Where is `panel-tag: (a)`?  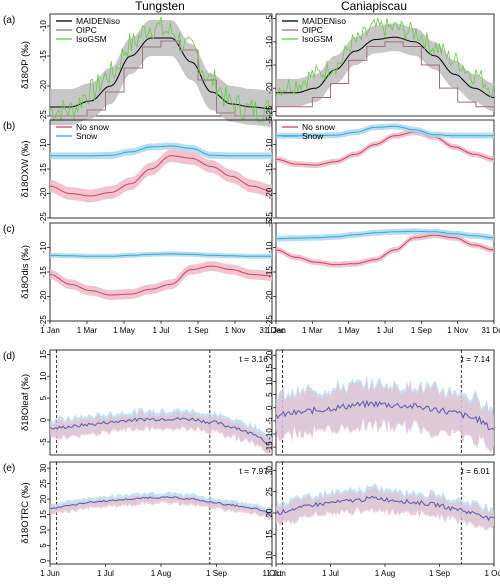
panel-tag: (a) is located at coordinates (9, 20).